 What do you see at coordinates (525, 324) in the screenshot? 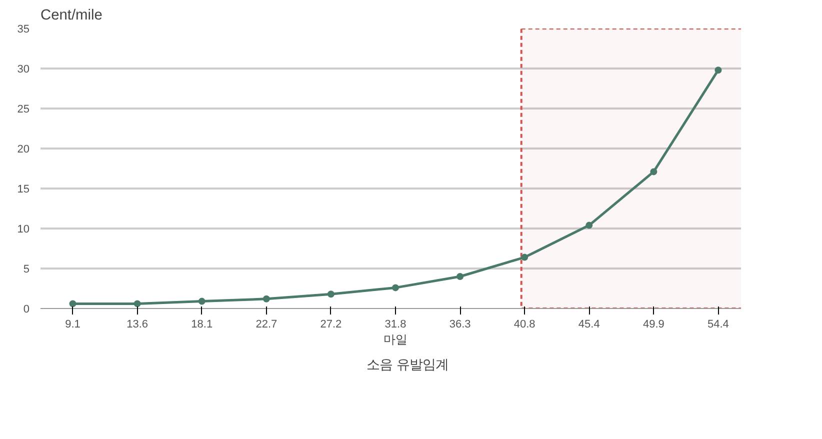
I see `x-tick-label: 40.8` at bounding box center [525, 324].